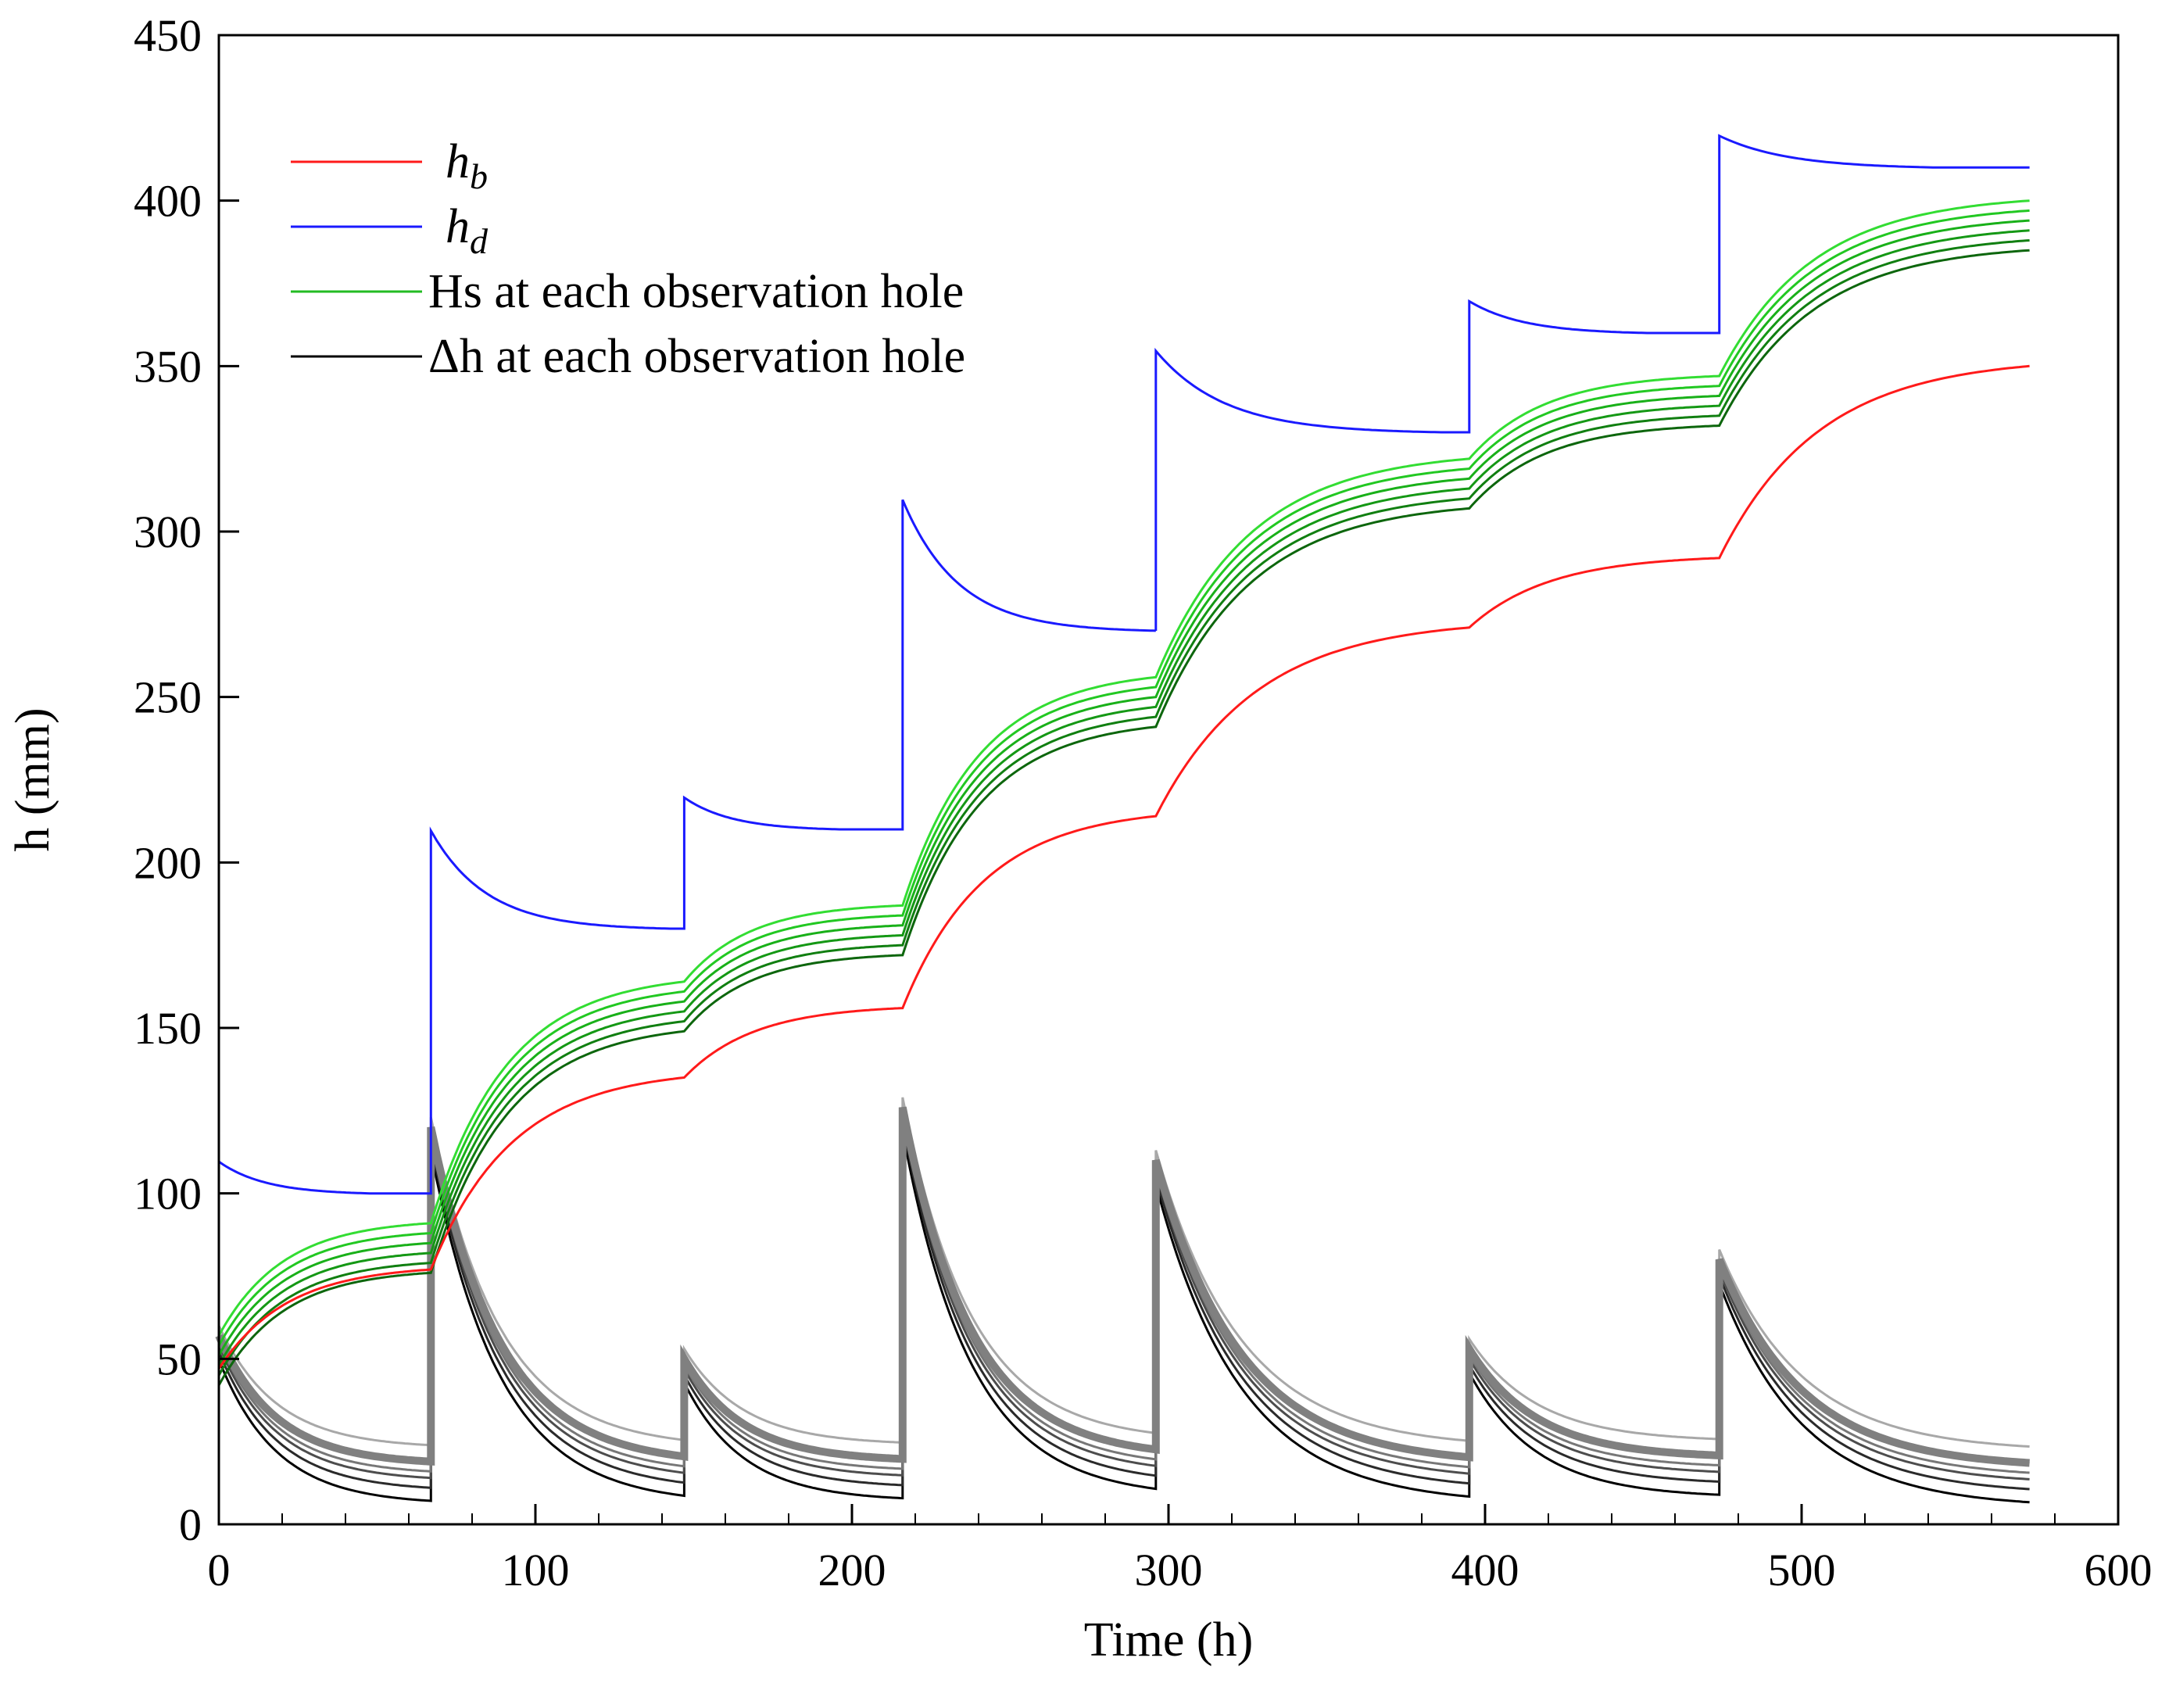 This screenshot has width=2176, height=1708. I want to click on legend-label: hb, so click(467, 165).